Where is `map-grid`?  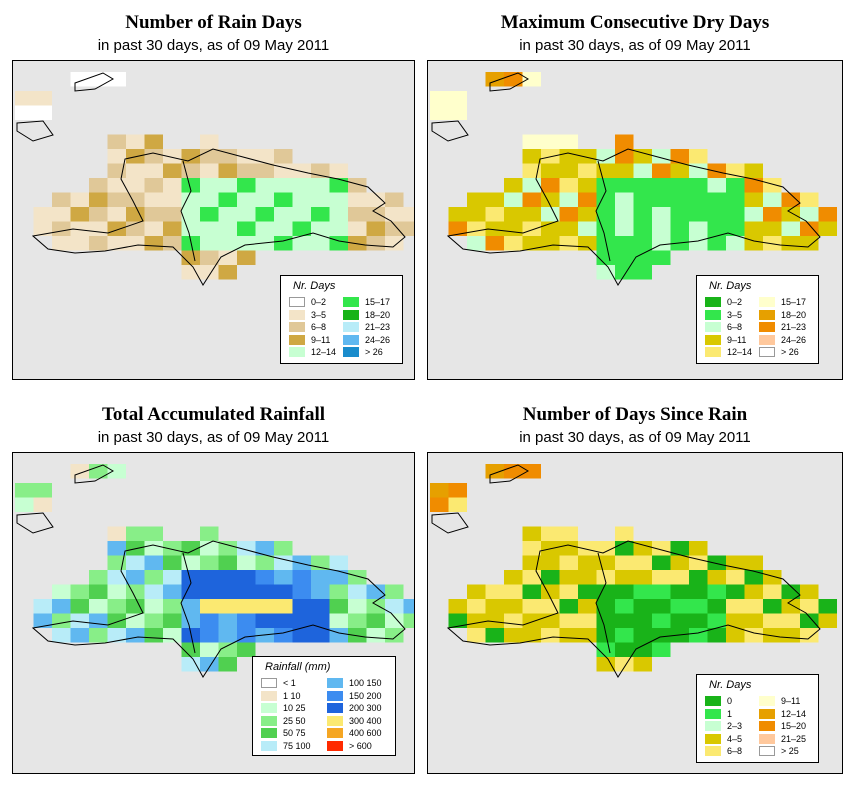 map-grid is located at coordinates (214, 179).